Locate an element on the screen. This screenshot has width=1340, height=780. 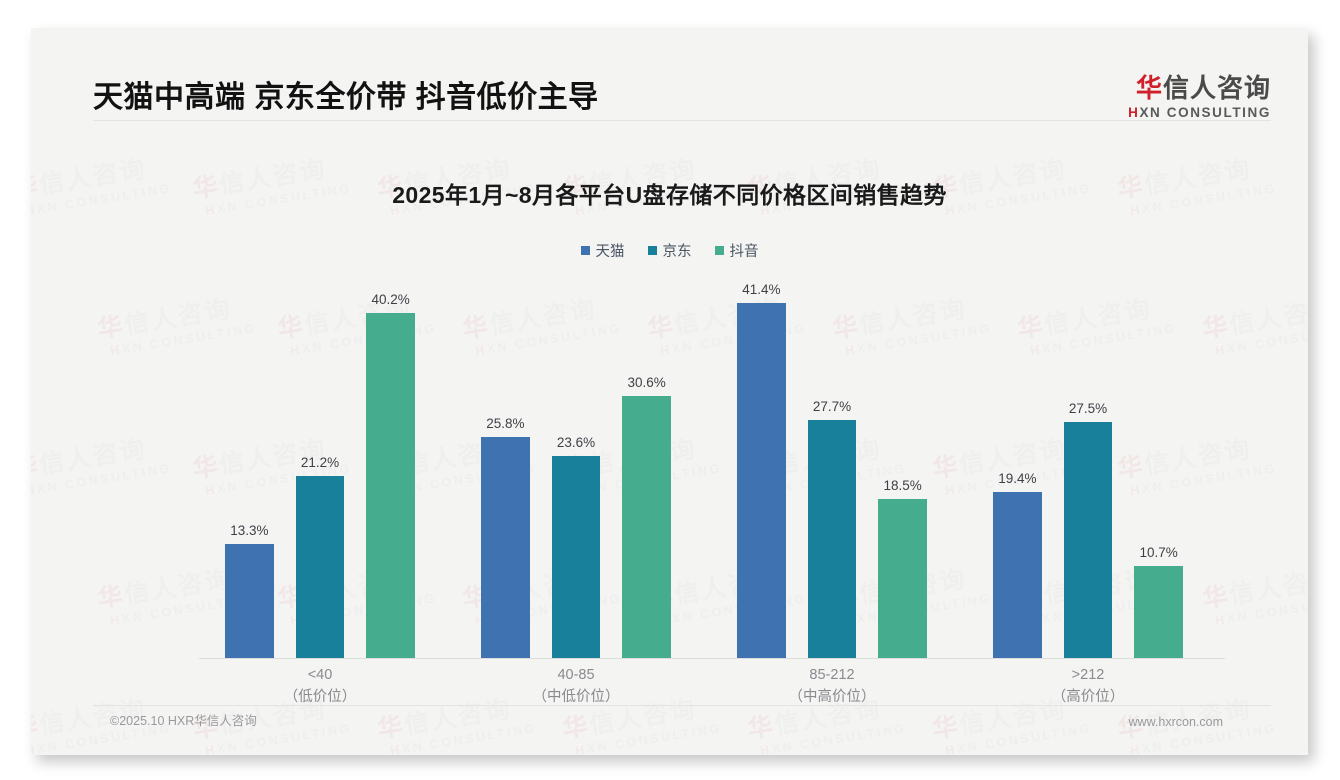
chart-legend: 天猫 京东 抖音 is located at coordinates (669, 250).